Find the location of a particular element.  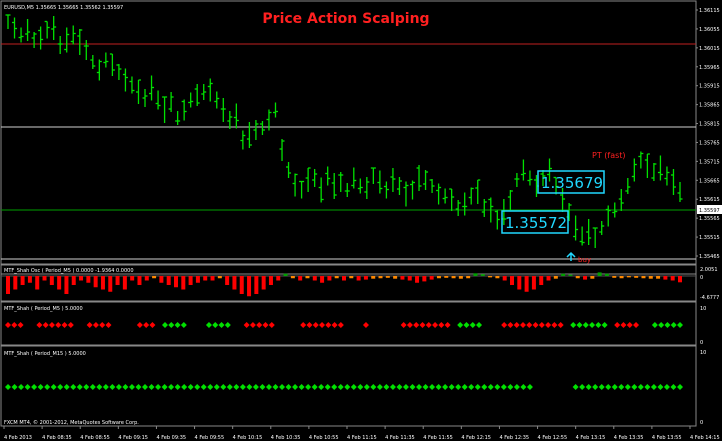

price-tick-label: 1.35765 is located at coordinates (709, 143).